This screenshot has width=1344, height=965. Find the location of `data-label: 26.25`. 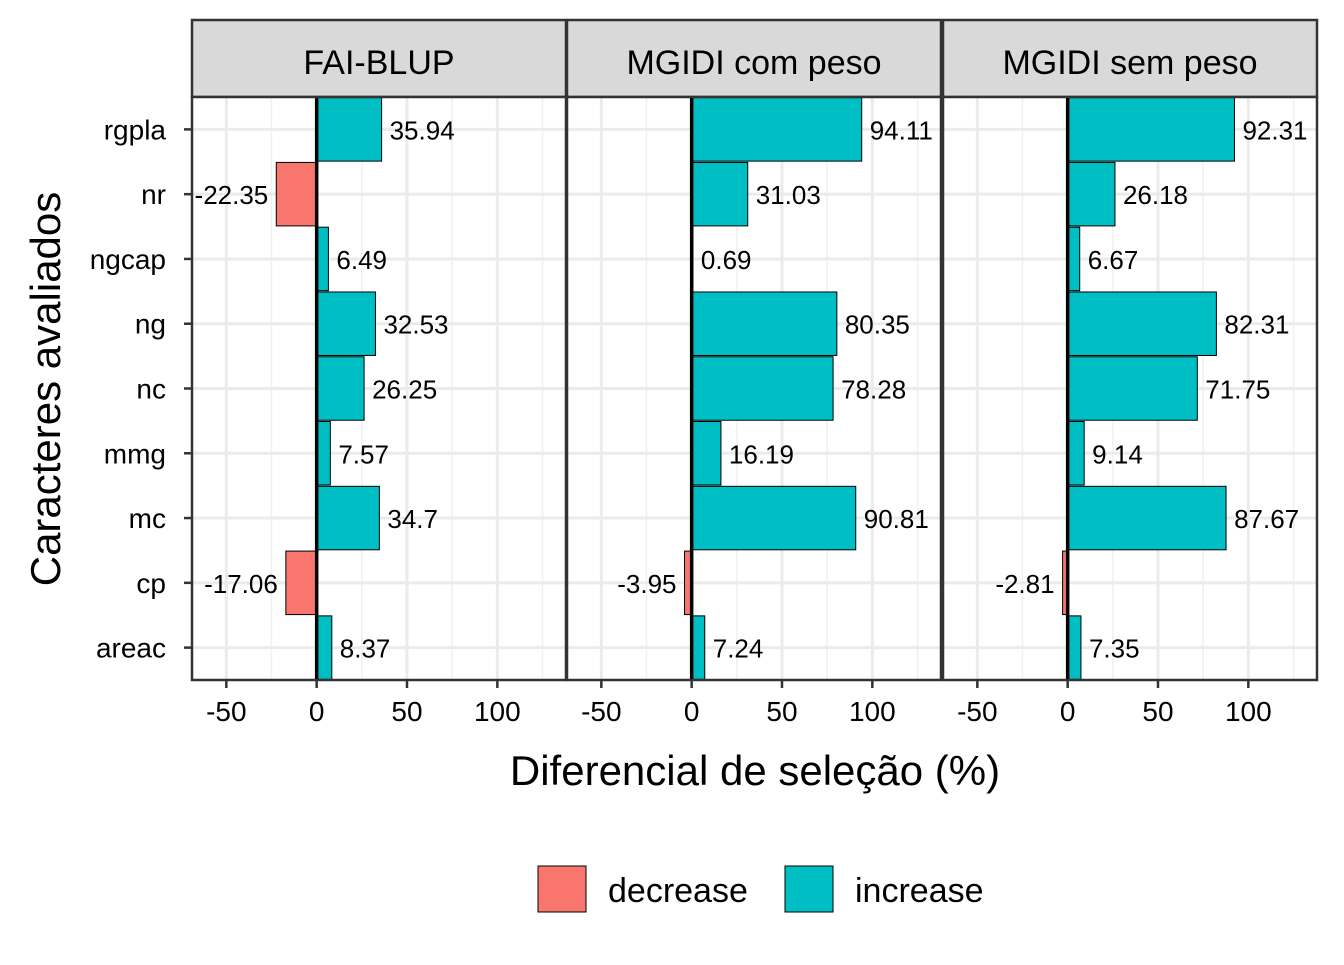

data-label: 26.25 is located at coordinates (404, 390).